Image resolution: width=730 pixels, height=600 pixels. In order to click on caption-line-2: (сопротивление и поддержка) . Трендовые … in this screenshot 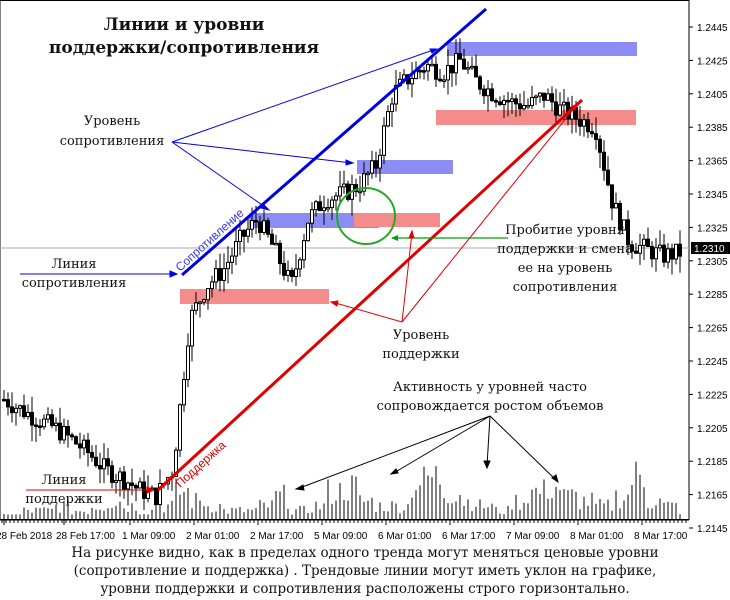, I will do `click(365, 571)`.